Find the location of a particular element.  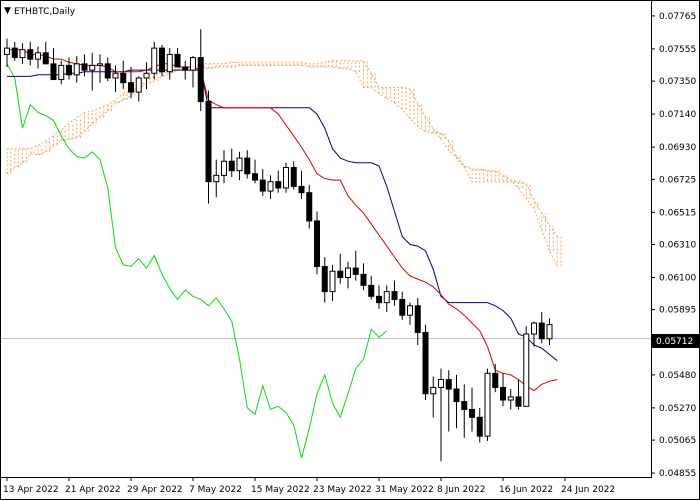

x-tick-label: 23 May 2022 is located at coordinates (342, 490).